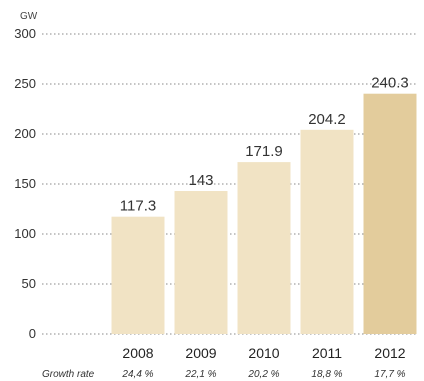 The image size is (424, 381). I want to click on bar-2010, so click(264, 248).